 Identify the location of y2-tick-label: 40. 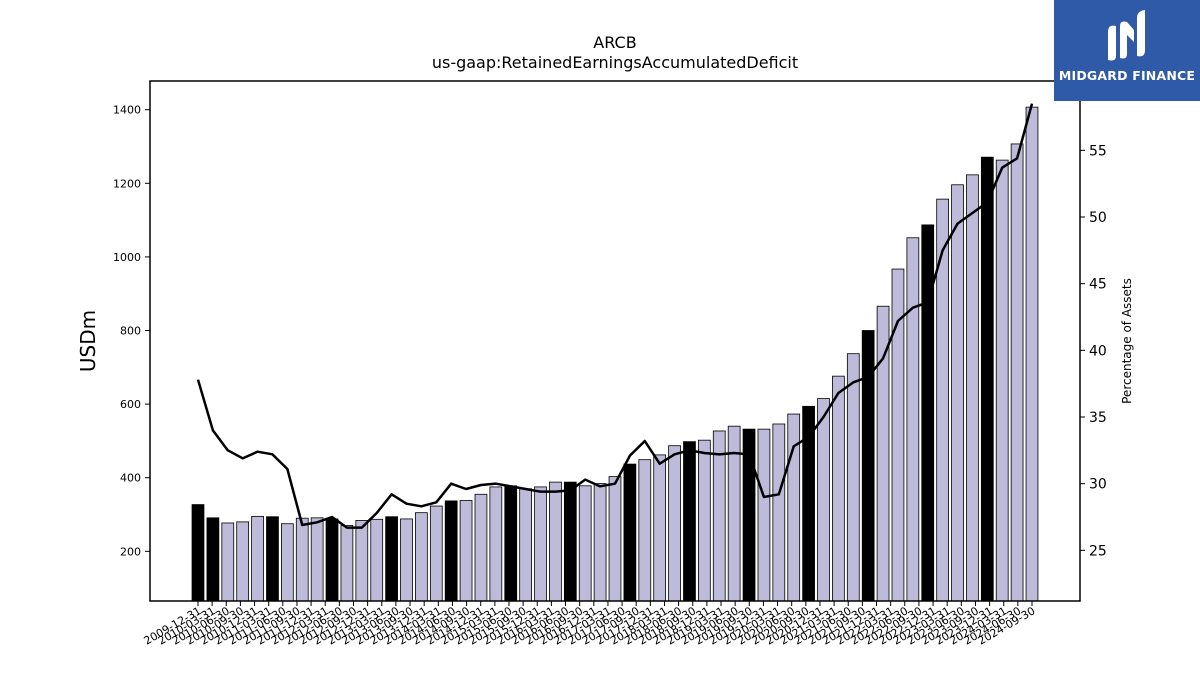
(1098, 351).